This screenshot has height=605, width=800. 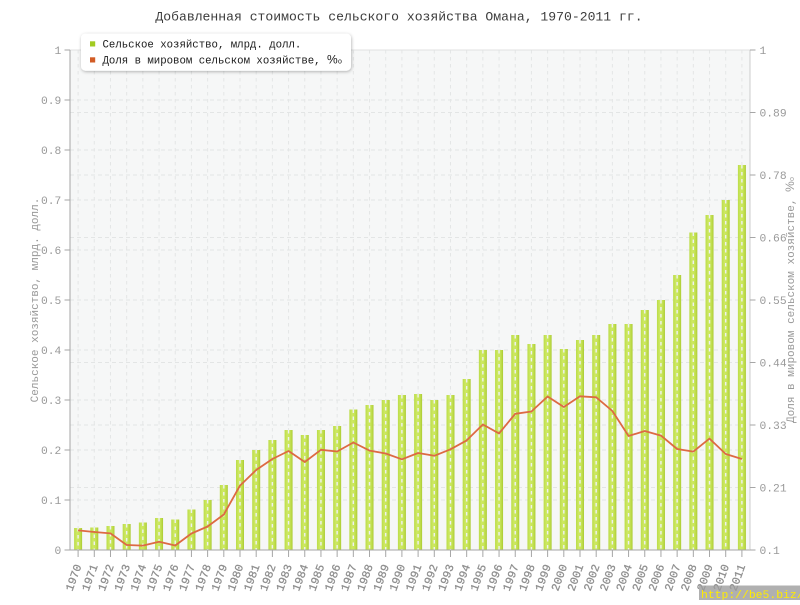 What do you see at coordinates (51, 452) in the screenshot?
I see `svg-text: 0.2` at bounding box center [51, 452].